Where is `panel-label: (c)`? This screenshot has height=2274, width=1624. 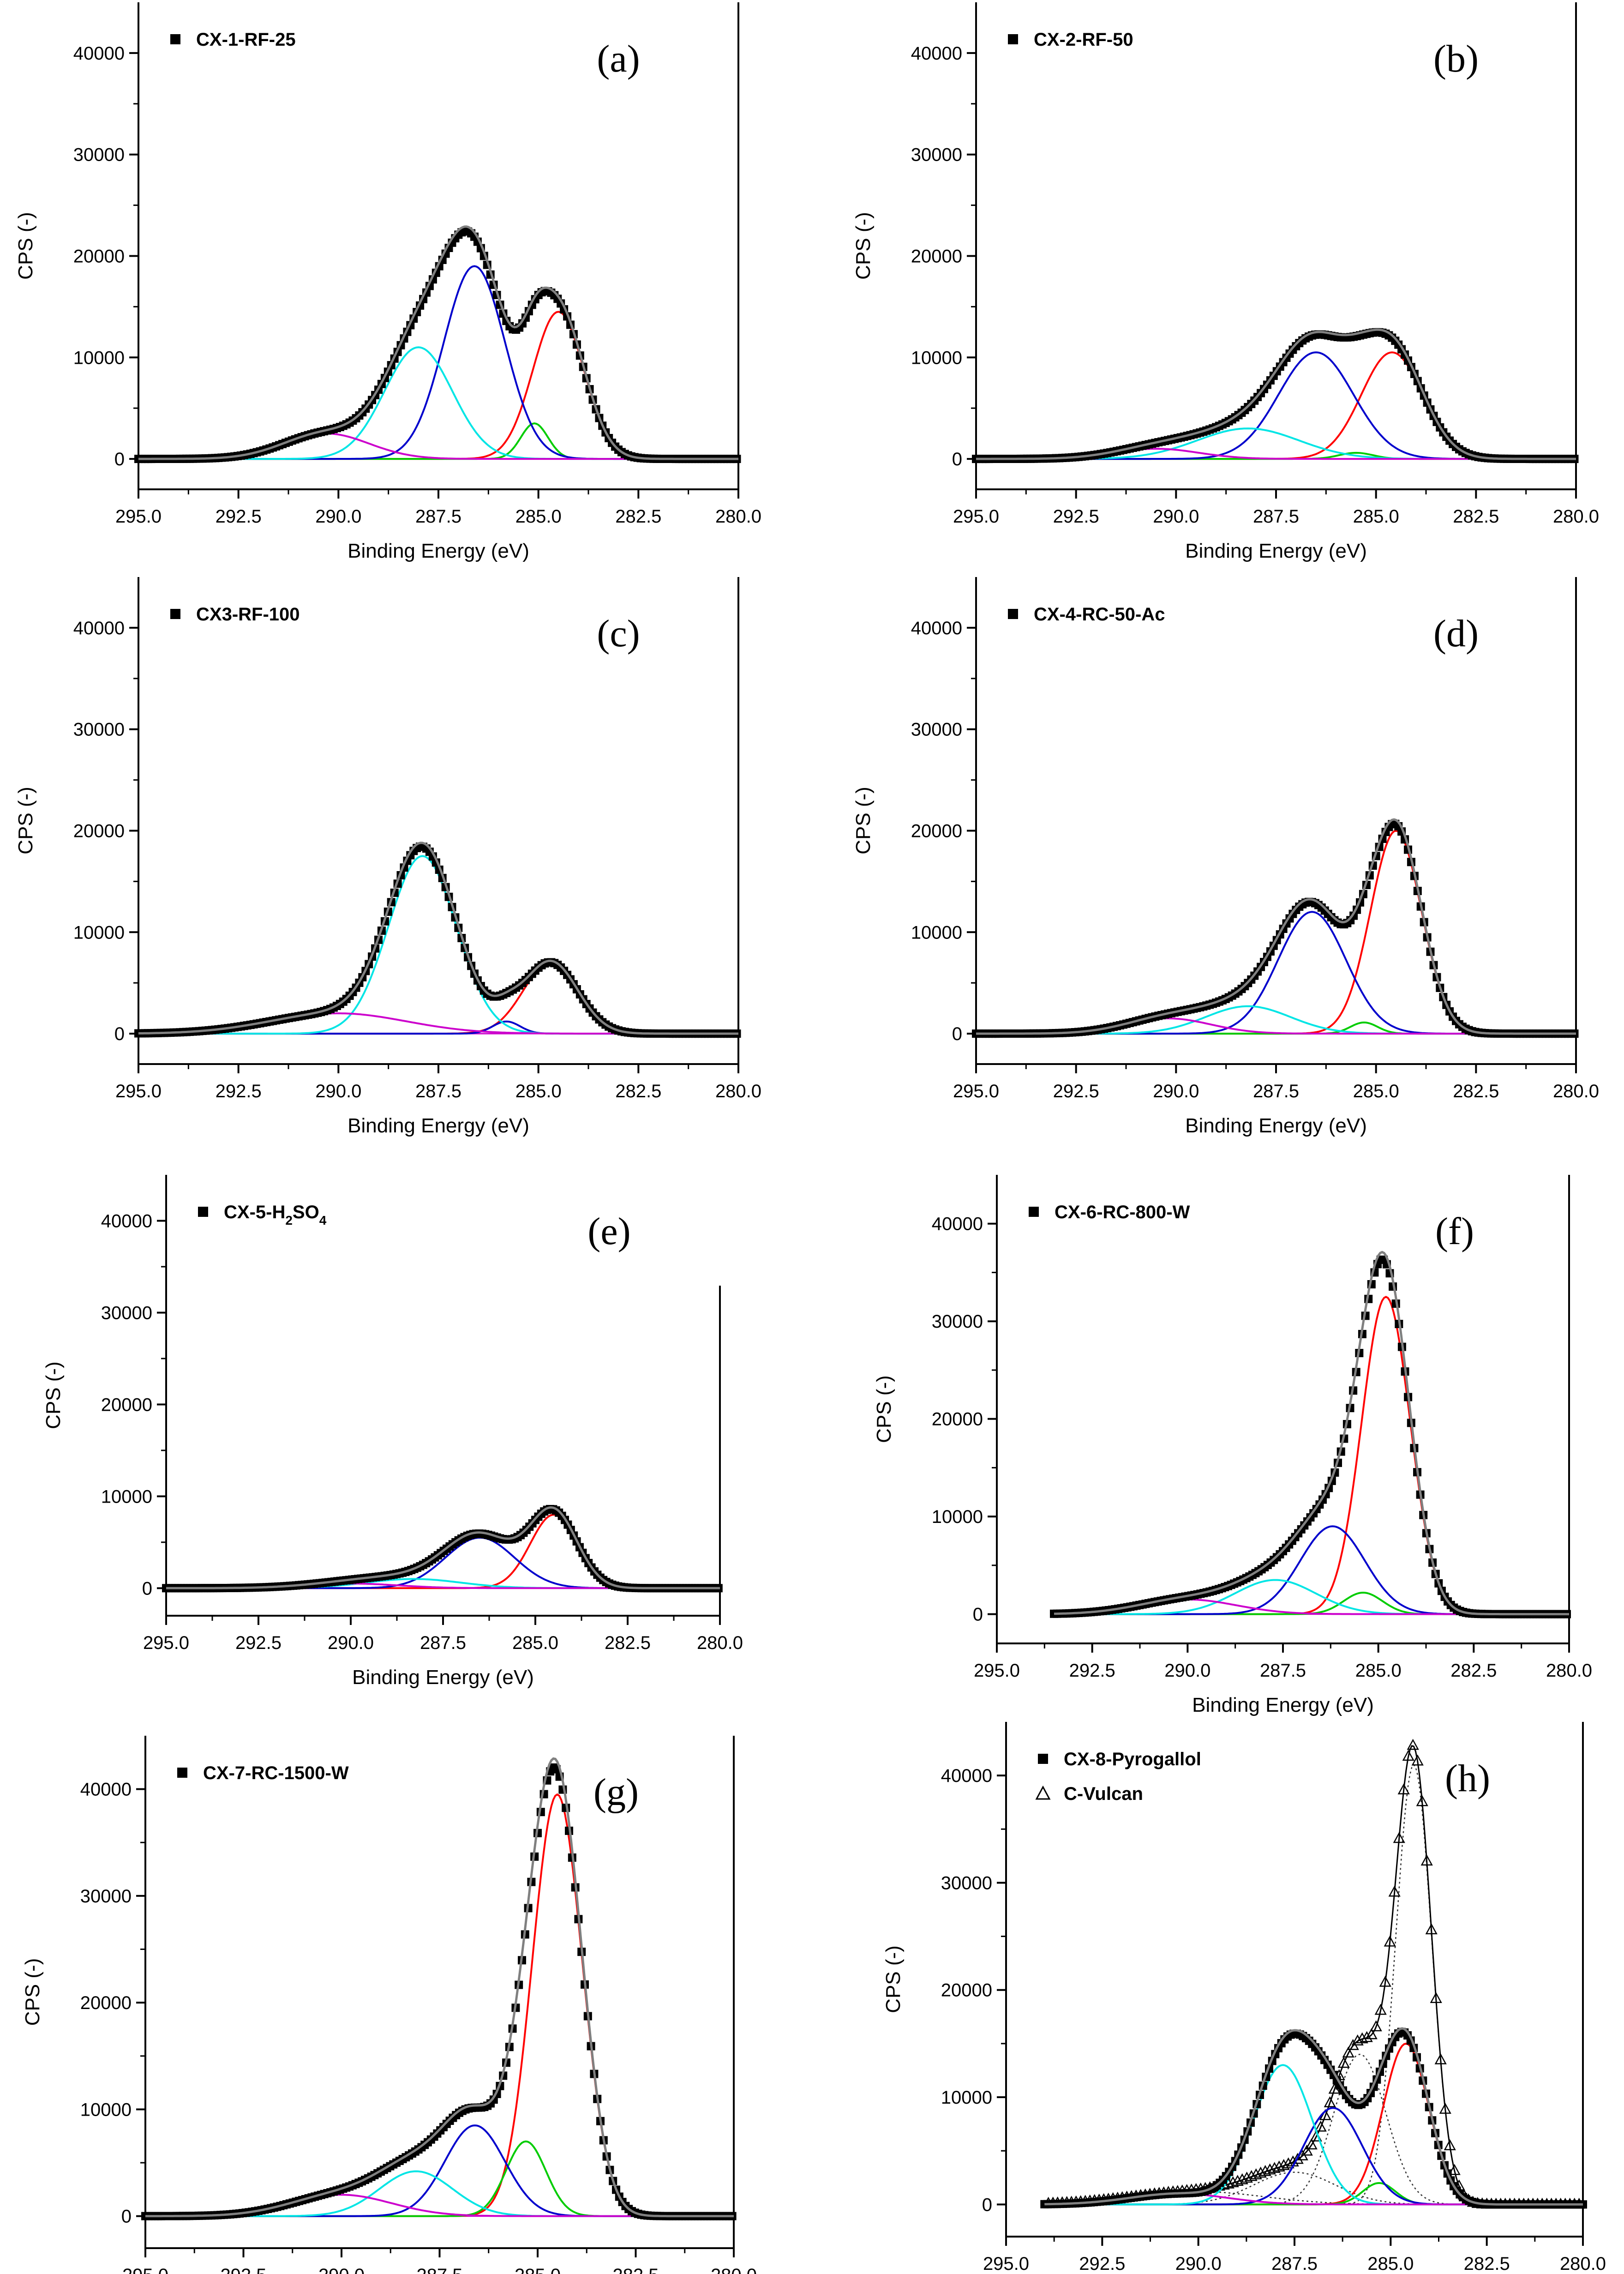 panel-label: (c) is located at coordinates (618, 633).